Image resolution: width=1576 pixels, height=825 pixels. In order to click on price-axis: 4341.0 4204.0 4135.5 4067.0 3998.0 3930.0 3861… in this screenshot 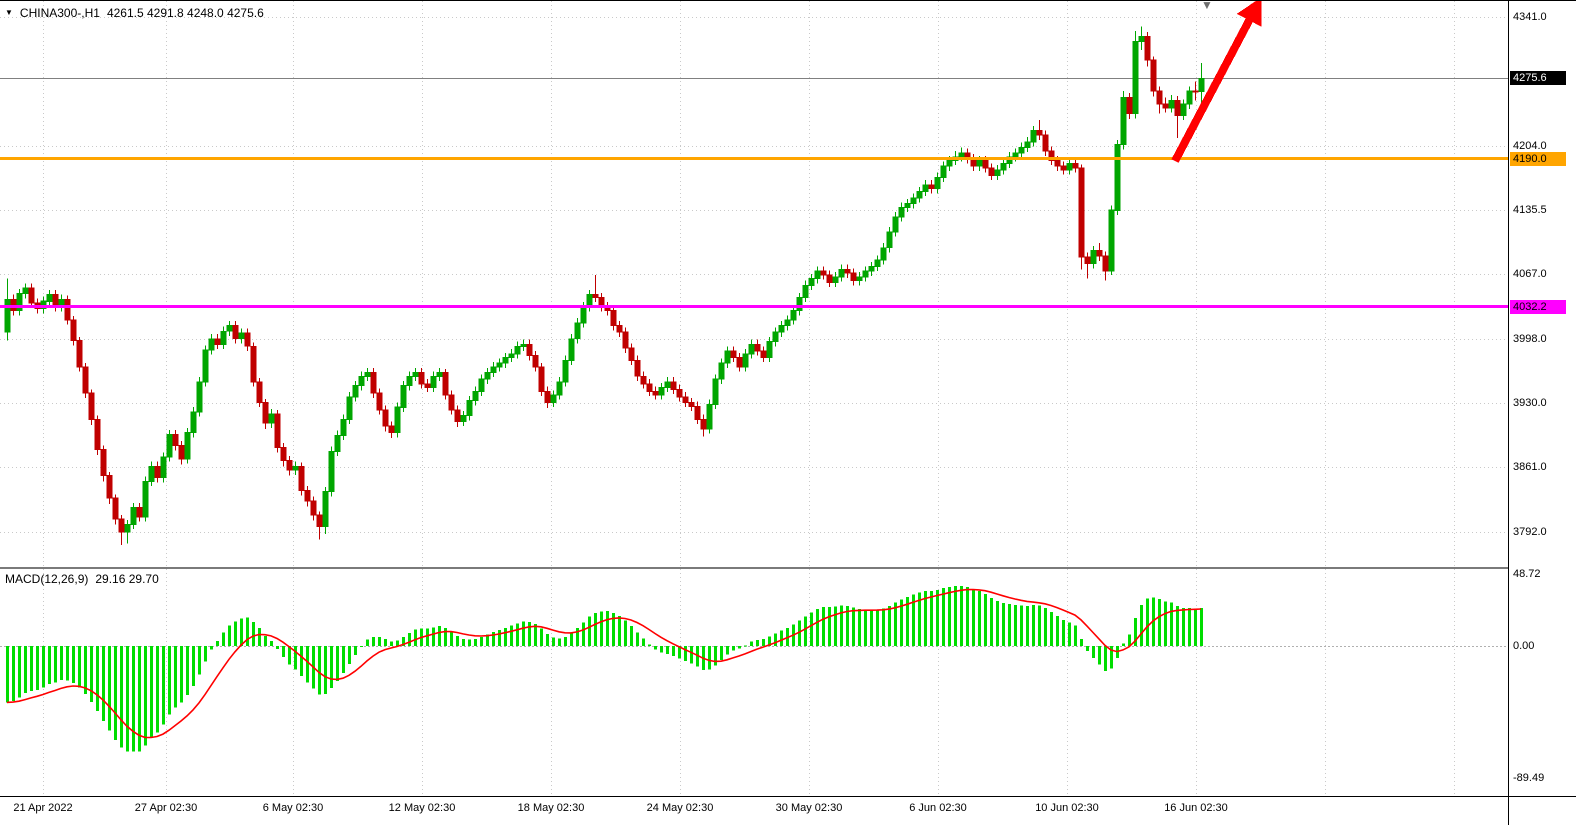, I will do `click(1542, 398)`.